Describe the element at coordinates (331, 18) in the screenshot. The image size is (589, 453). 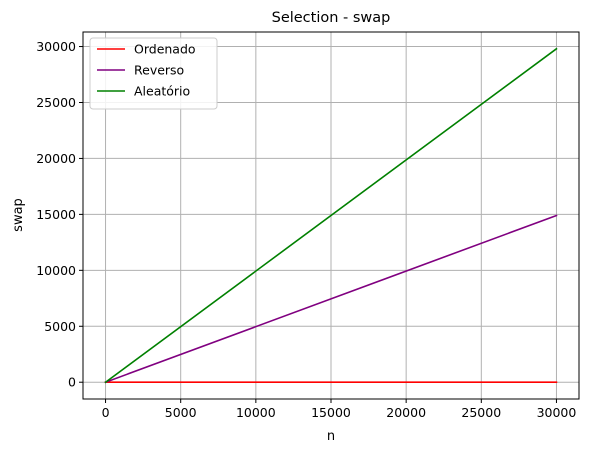
I see `chart-title: Selection - swap` at that location.